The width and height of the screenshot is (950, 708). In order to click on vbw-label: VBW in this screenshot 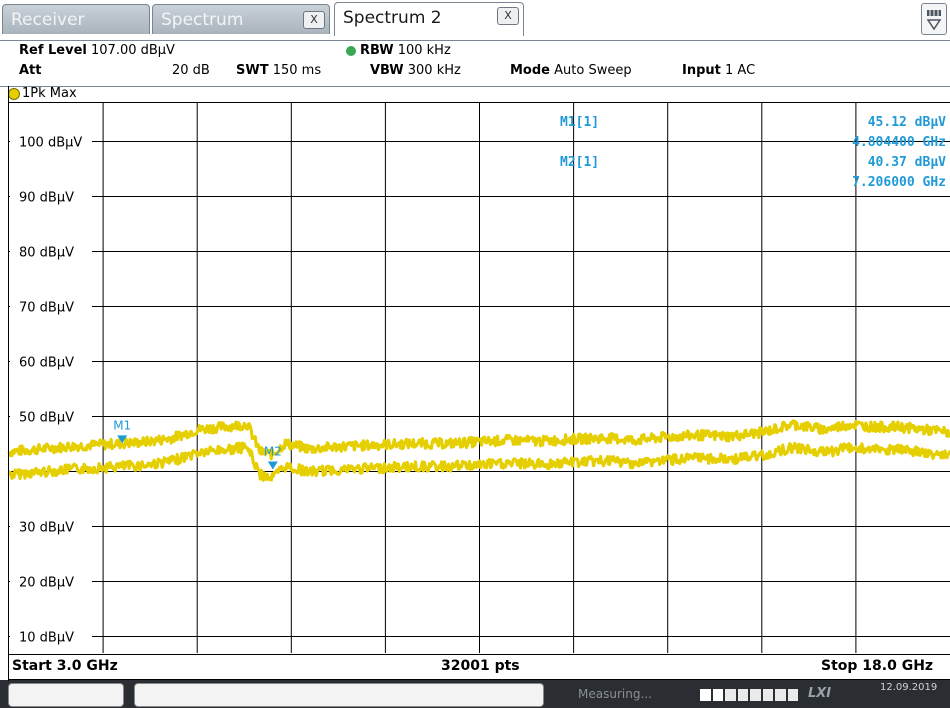, I will do `click(387, 70)`.